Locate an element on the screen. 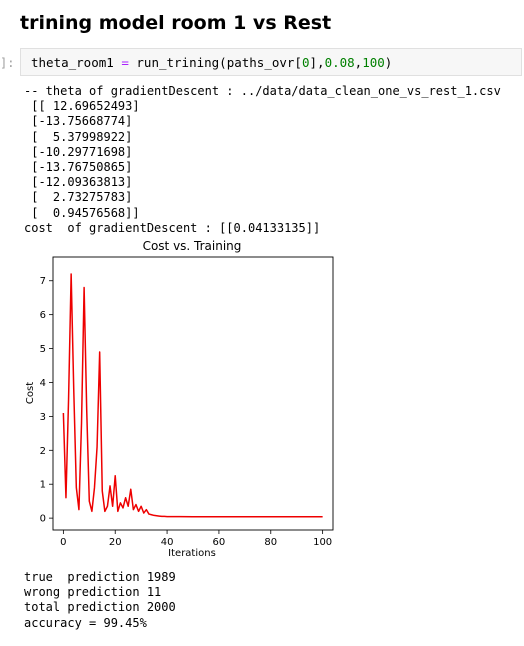 The image size is (524, 646). code-arg-alpha: 0.08 is located at coordinates (339, 62).